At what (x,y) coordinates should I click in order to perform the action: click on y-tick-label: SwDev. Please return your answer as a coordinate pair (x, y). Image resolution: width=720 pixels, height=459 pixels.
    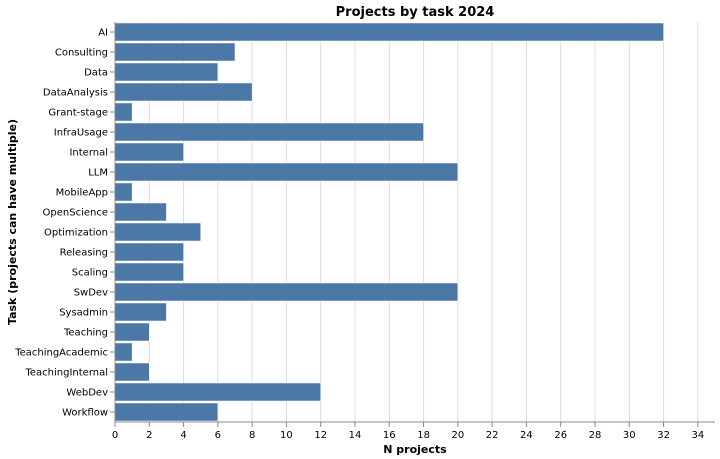
    Looking at the image, I should click on (91, 293).